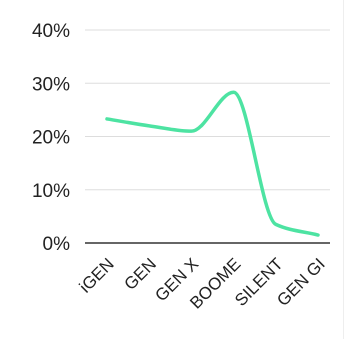 This screenshot has height=339, width=351. What do you see at coordinates (343, 169) in the screenshot?
I see `frame-edge` at bounding box center [343, 169].